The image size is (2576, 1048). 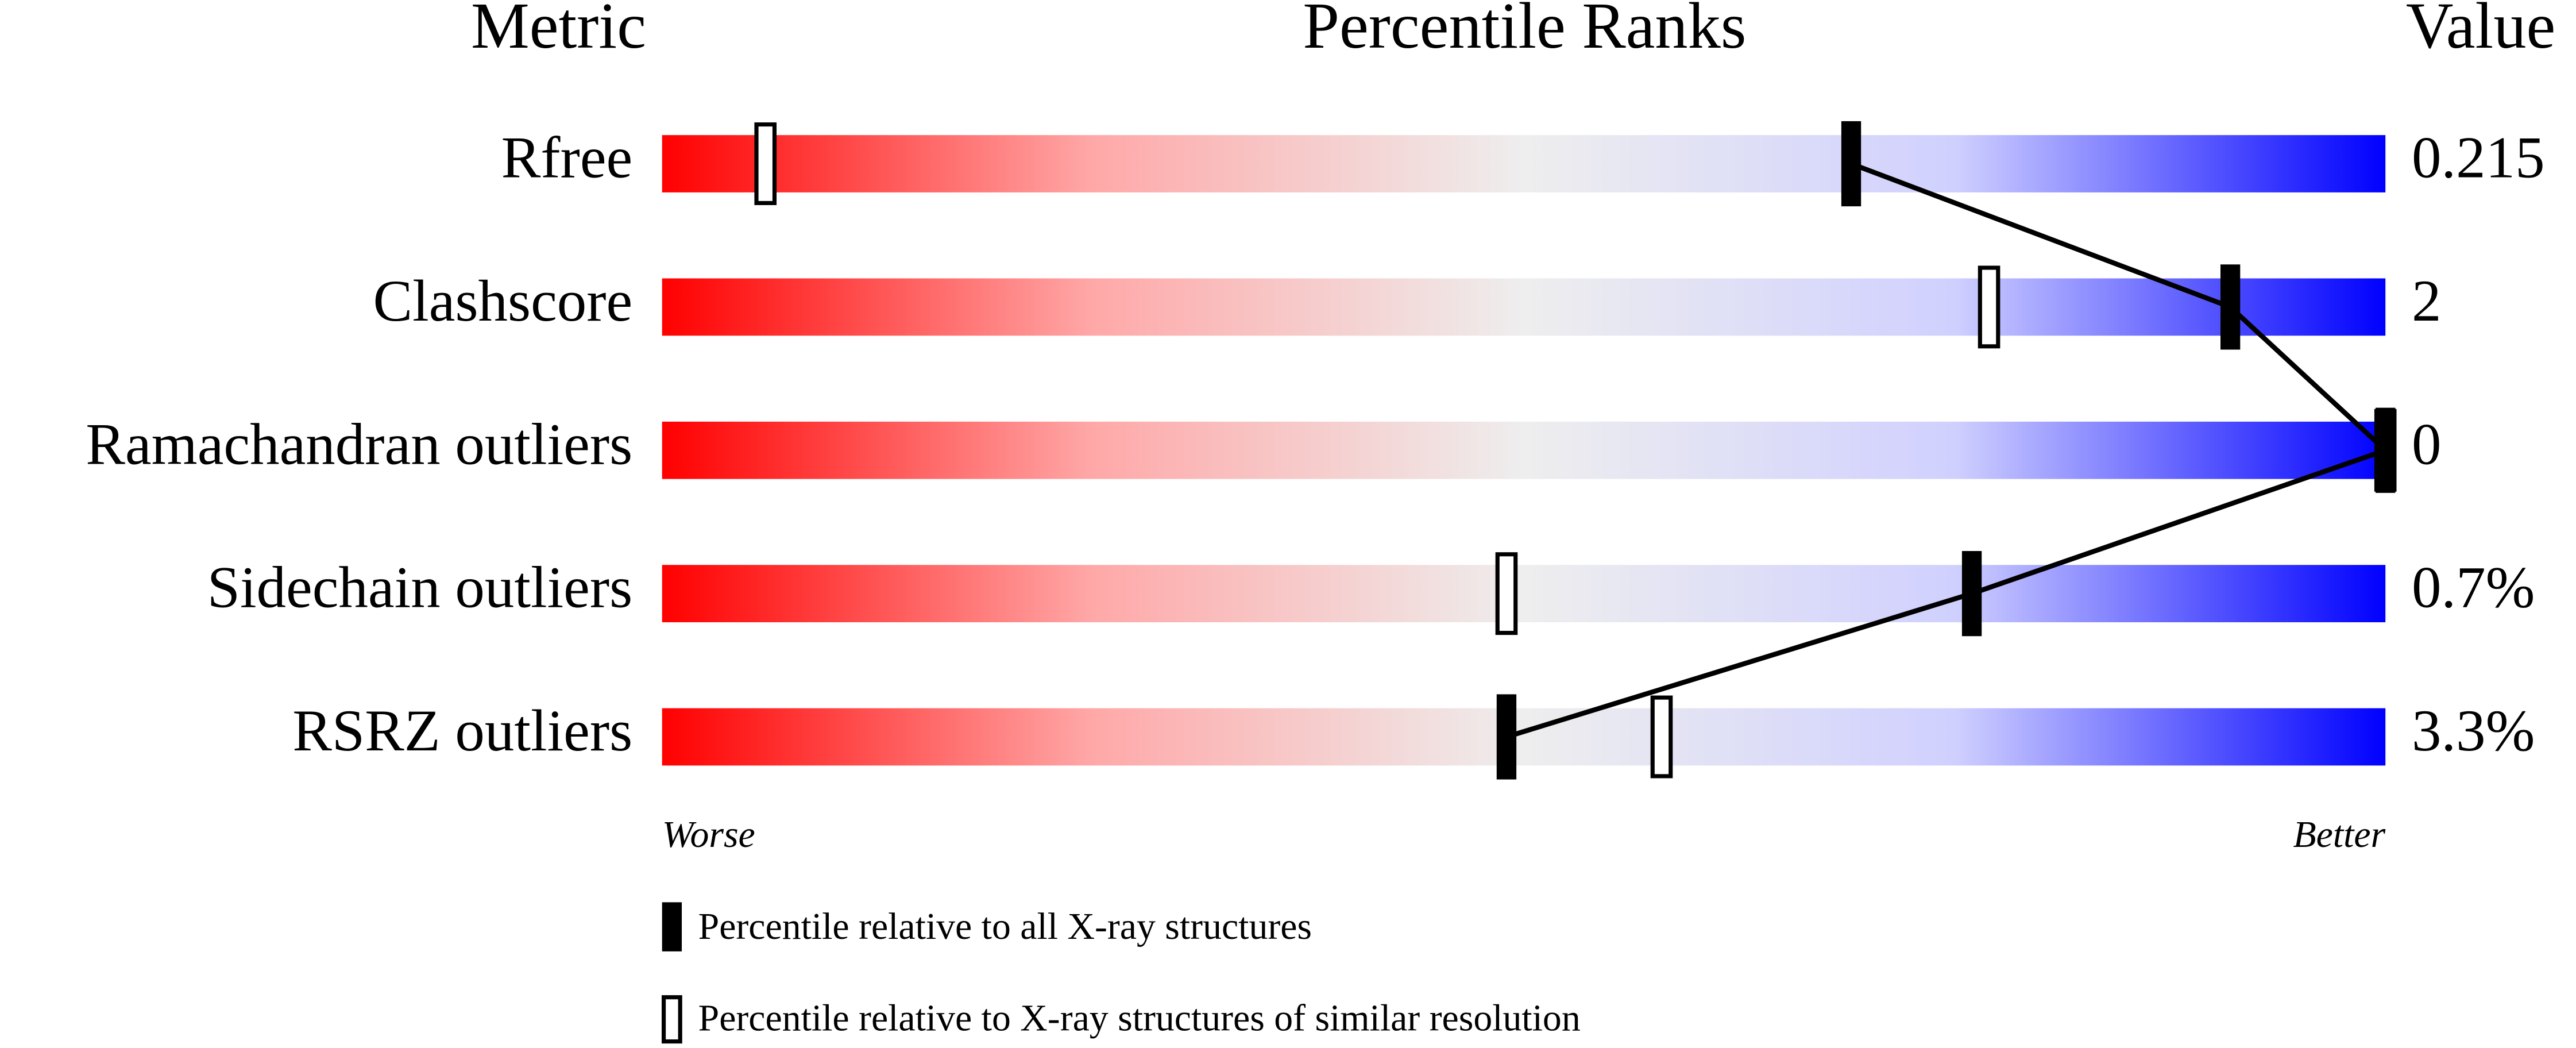 I want to click on metric-value: 0.215, so click(x=2478, y=158).